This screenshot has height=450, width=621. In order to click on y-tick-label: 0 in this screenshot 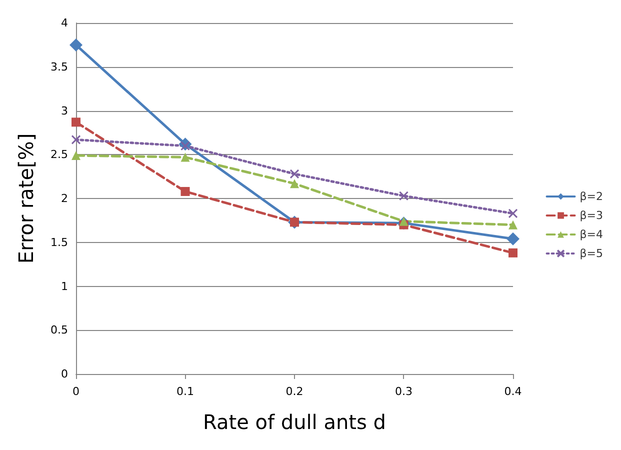, I will do `click(64, 374)`.